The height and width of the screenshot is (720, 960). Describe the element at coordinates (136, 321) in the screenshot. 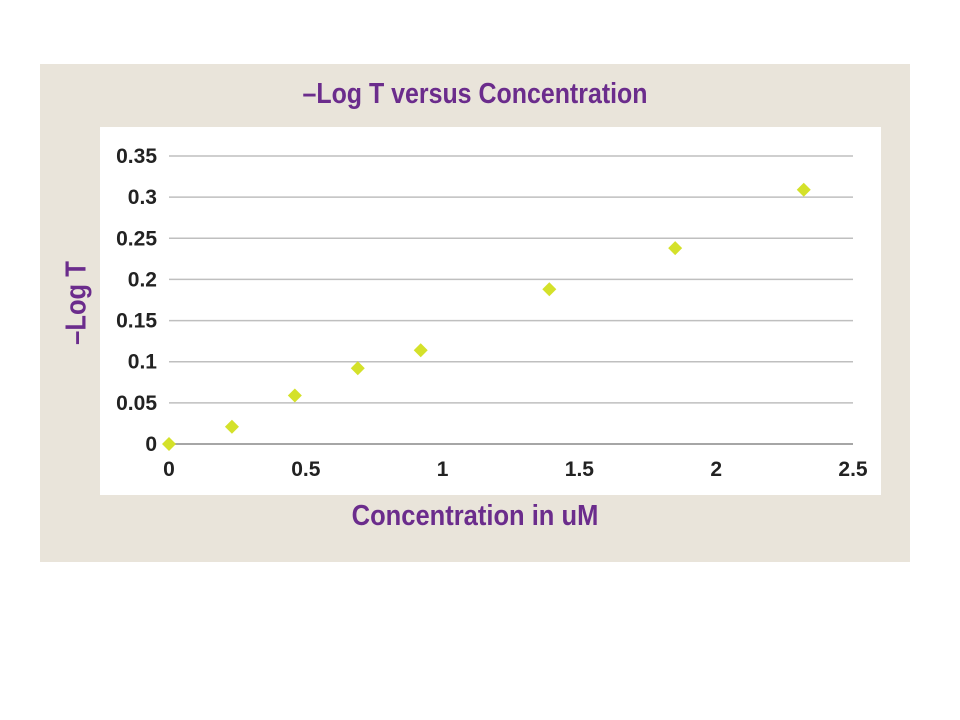

I see `y-tick-label: 0.15` at that location.